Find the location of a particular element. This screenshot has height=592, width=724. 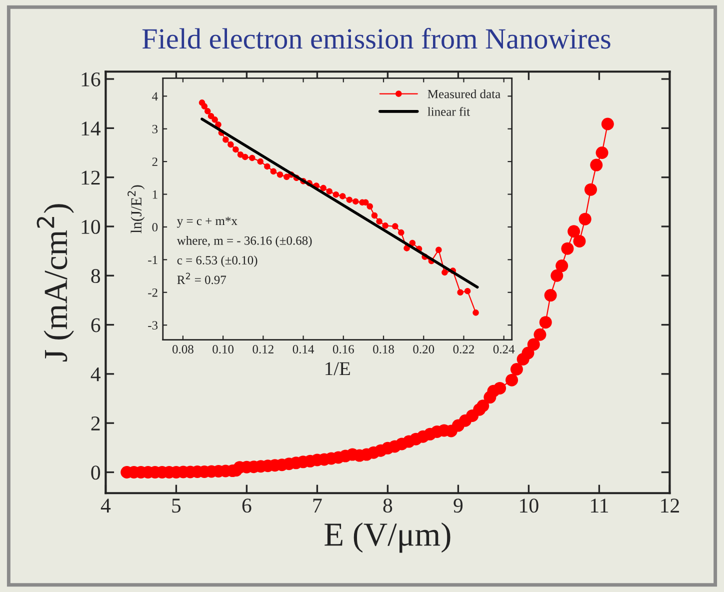

x-tick-label: 6 is located at coordinates (247, 505).